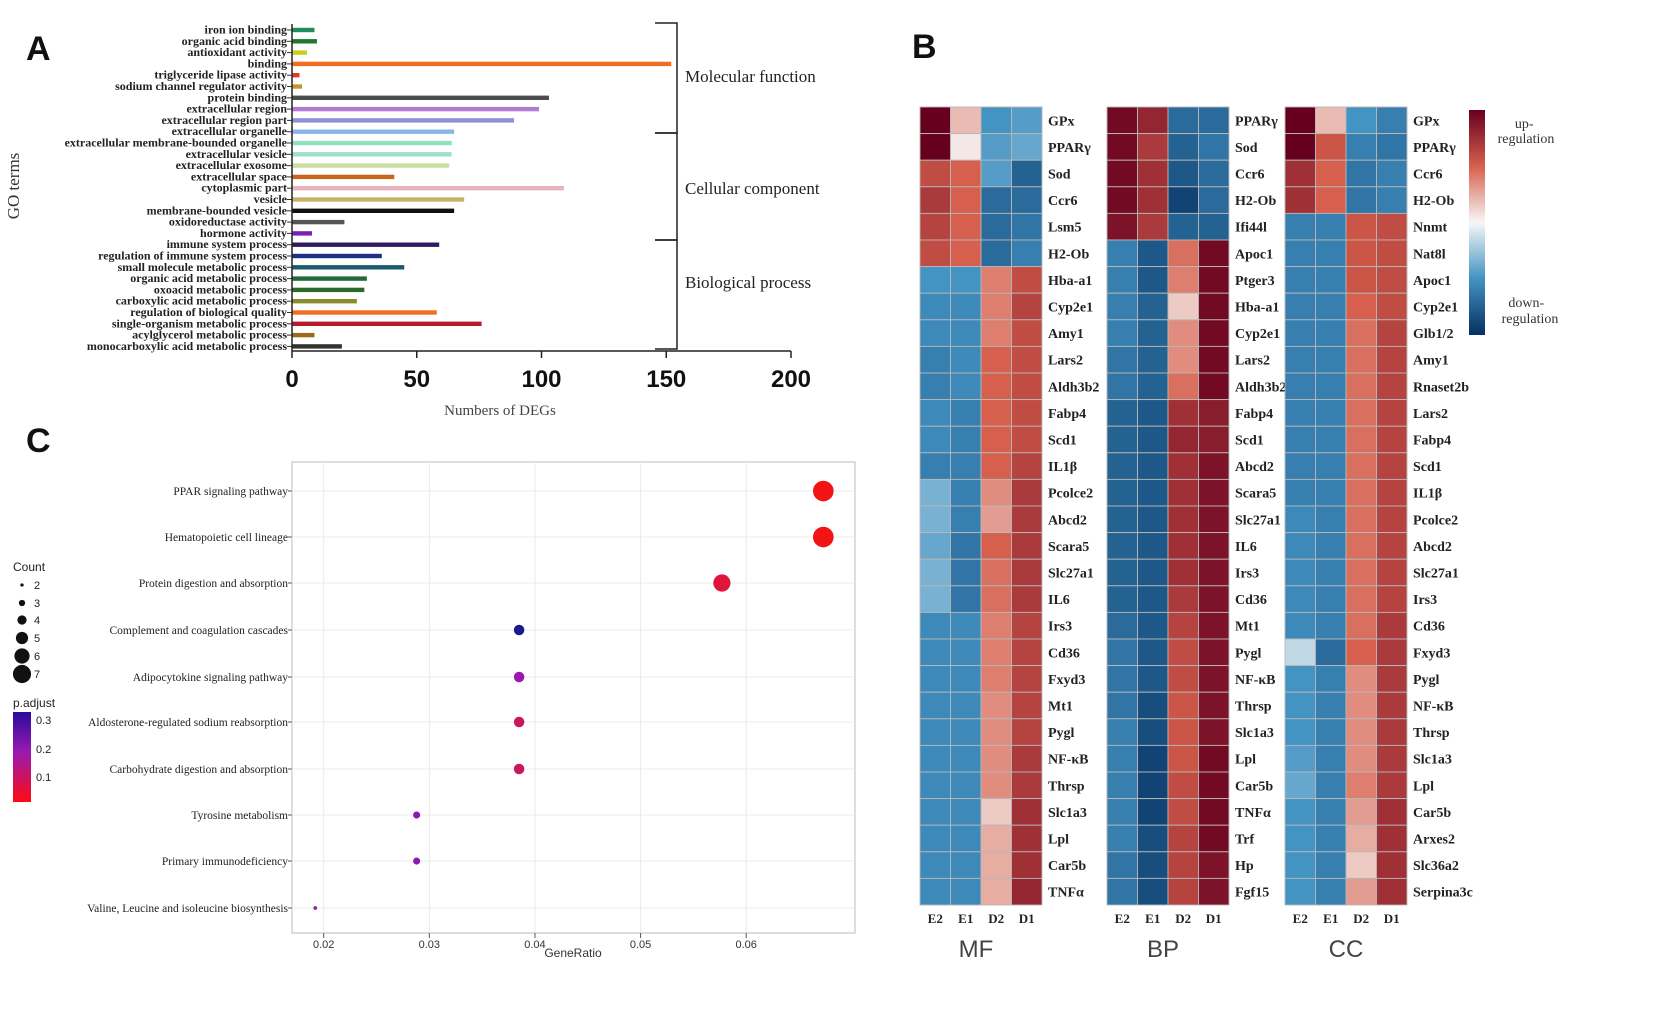  What do you see at coordinates (228, 222) in the screenshot?
I see `go-term-label: oxidoreductase activity` at bounding box center [228, 222].